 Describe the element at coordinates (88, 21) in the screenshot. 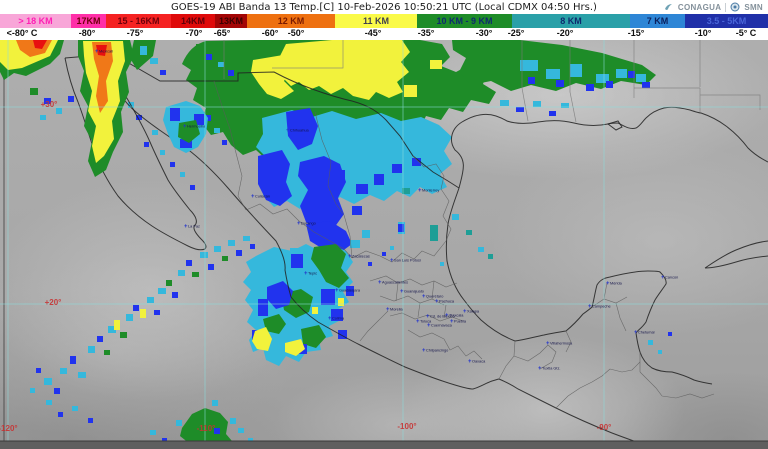

I see `legend-altitude-box: 17KM` at that location.